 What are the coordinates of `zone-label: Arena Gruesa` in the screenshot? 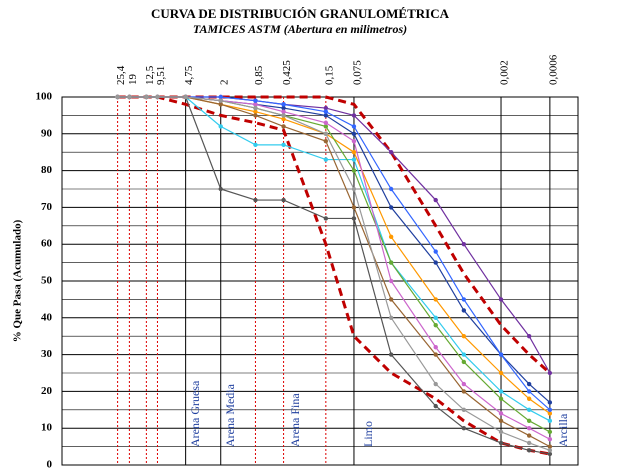 It's located at (195, 413).